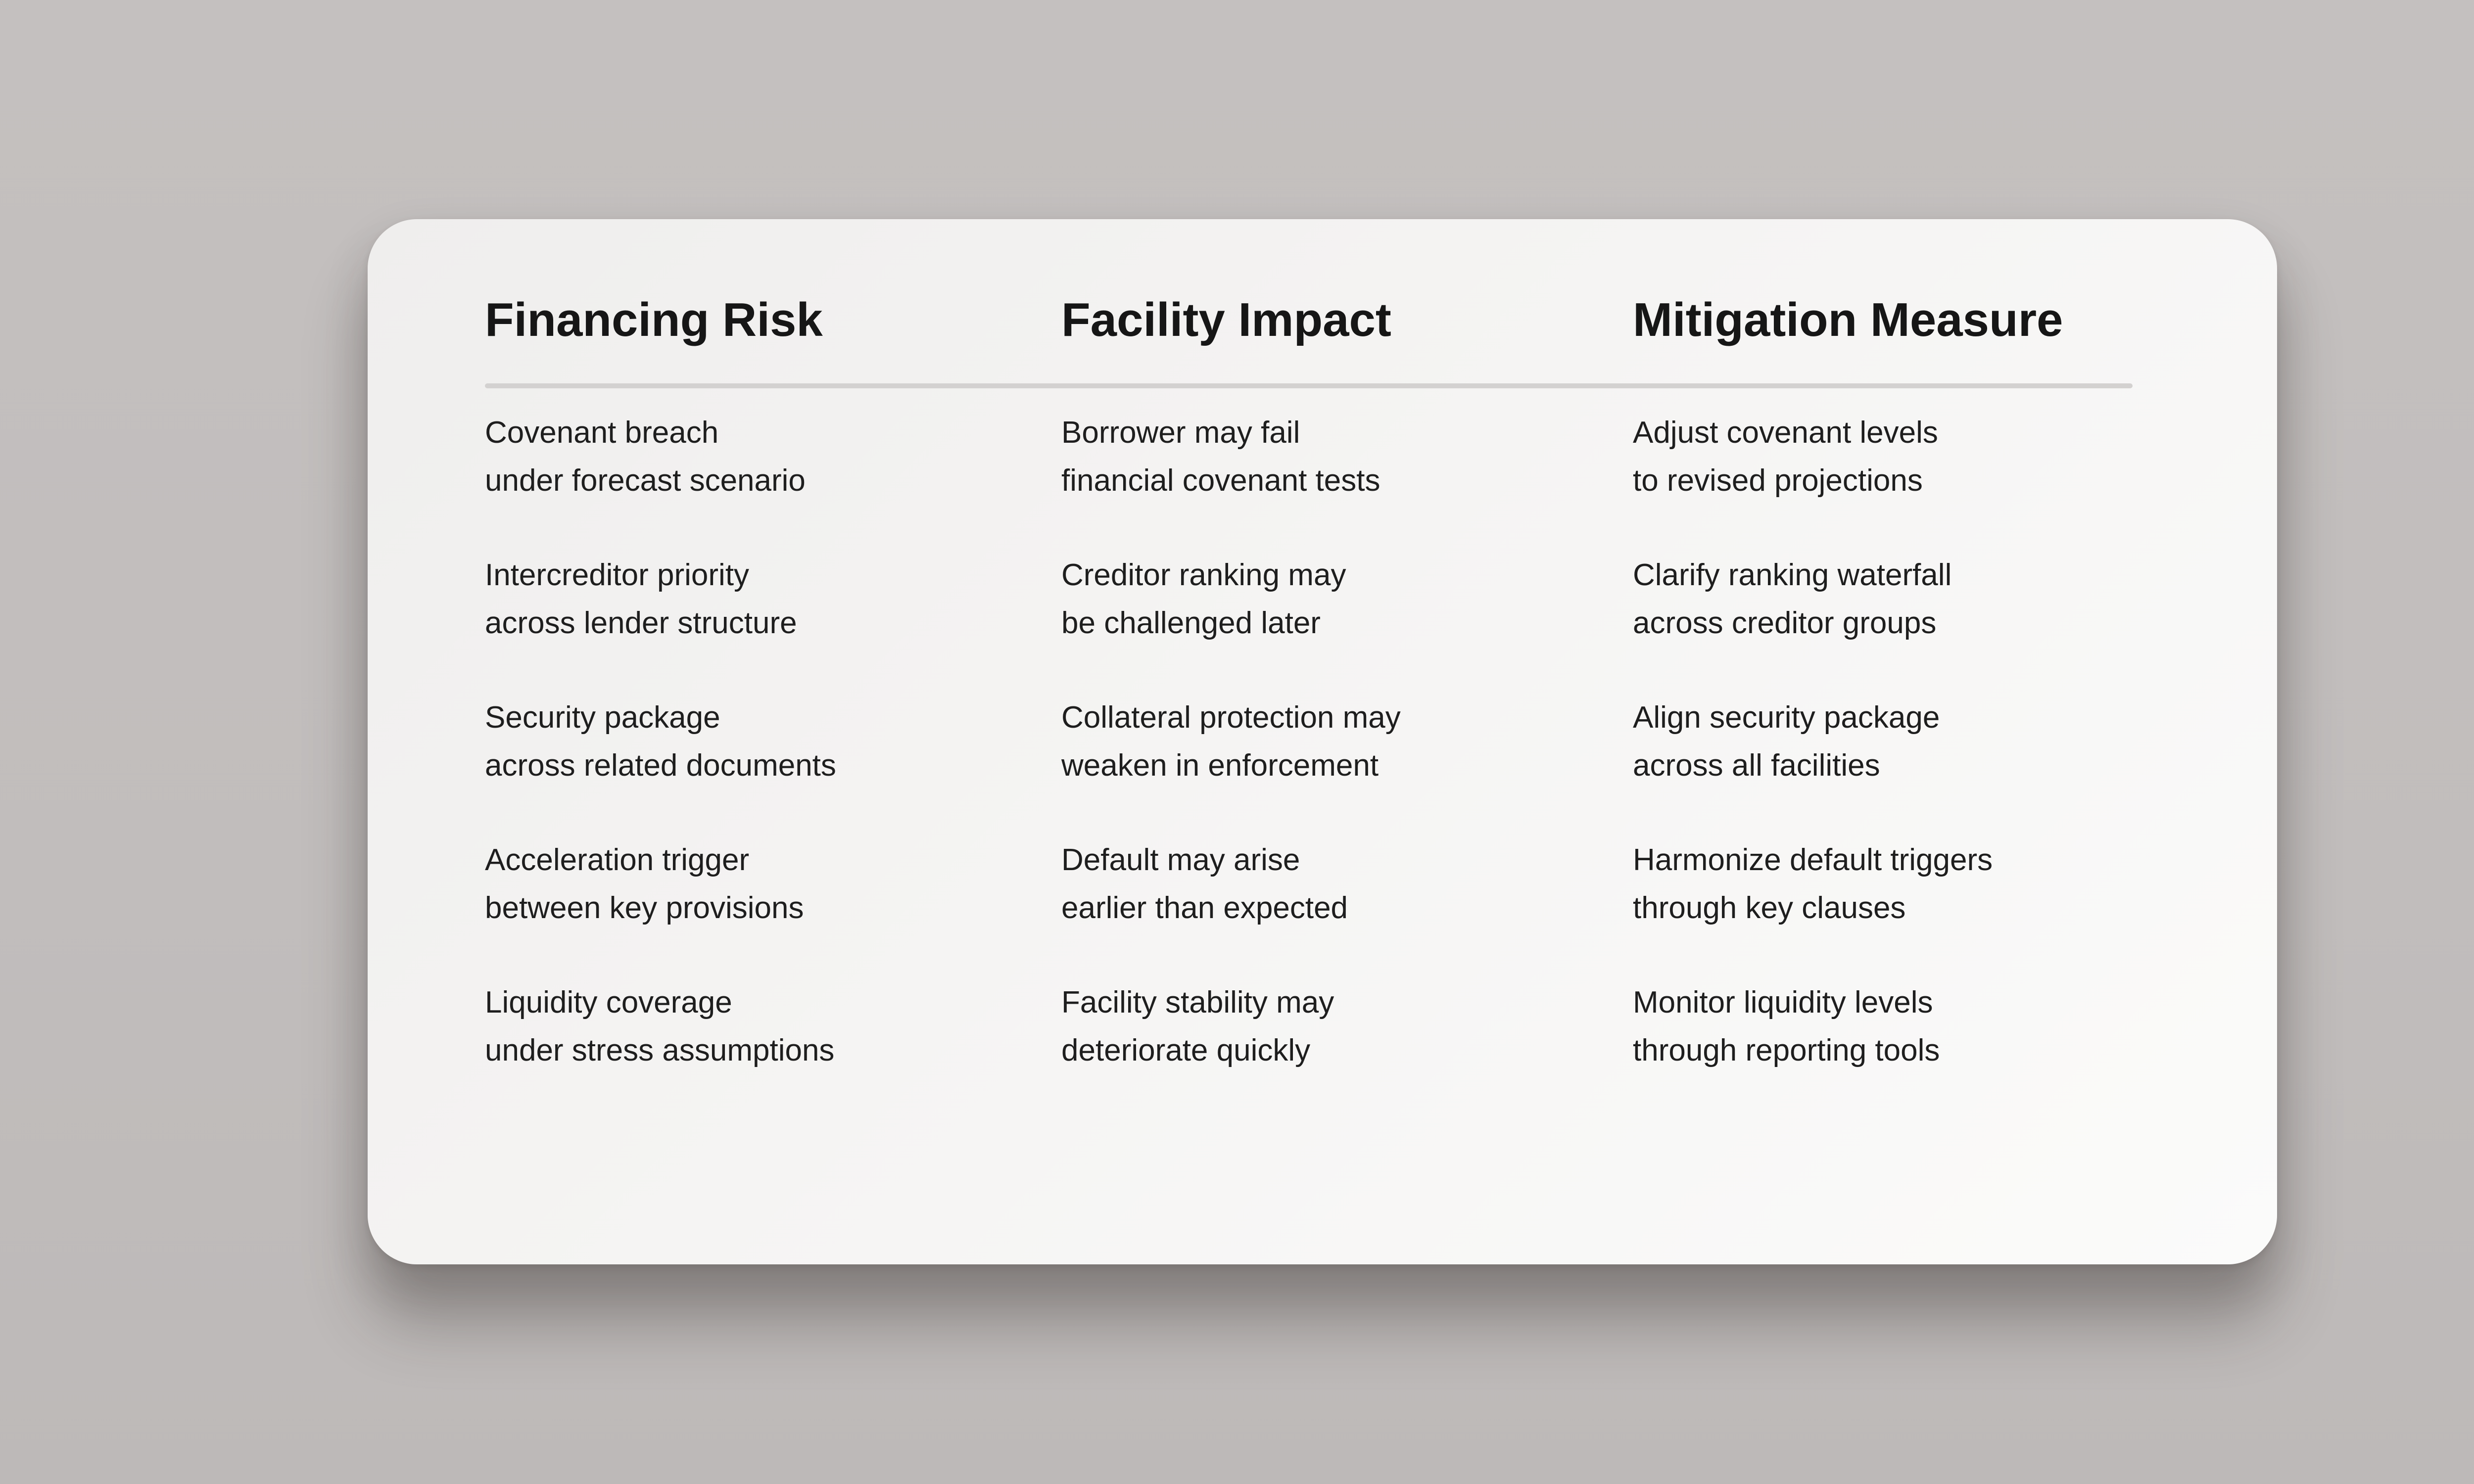 This screenshot has width=2474, height=1484. Describe the element at coordinates (660, 1050) in the screenshot. I see `cell-line: under stress assumptions` at that location.